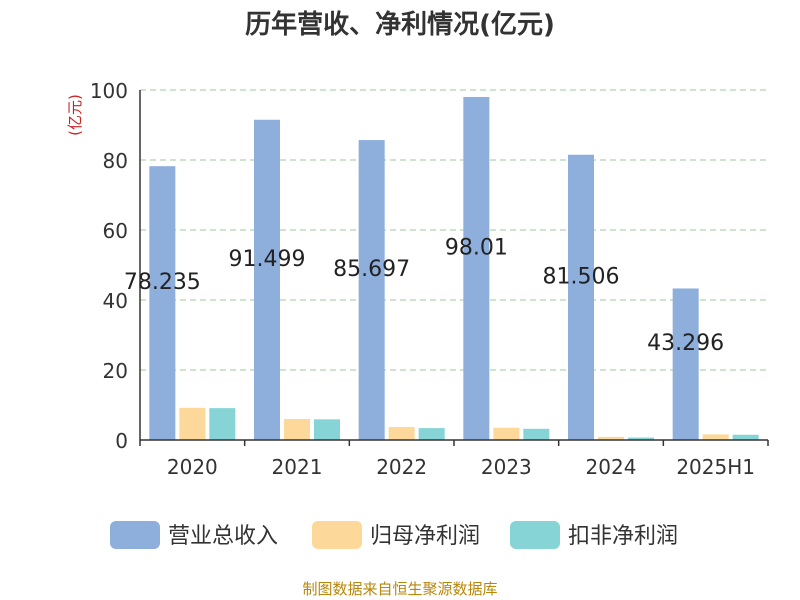 This screenshot has width=800, height=600. What do you see at coordinates (581, 276) in the screenshot?
I see `bar-data-label: 81.506` at bounding box center [581, 276].